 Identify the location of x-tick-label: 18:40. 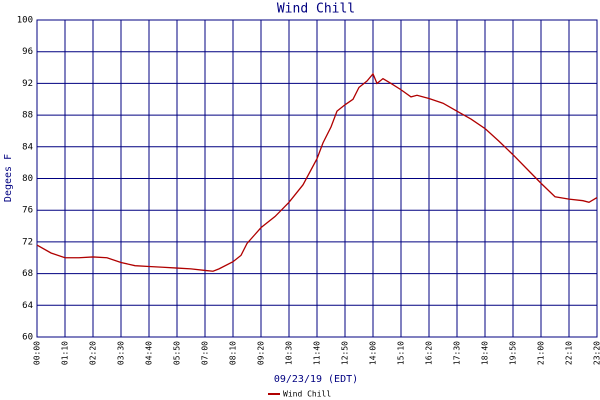
(485, 353).